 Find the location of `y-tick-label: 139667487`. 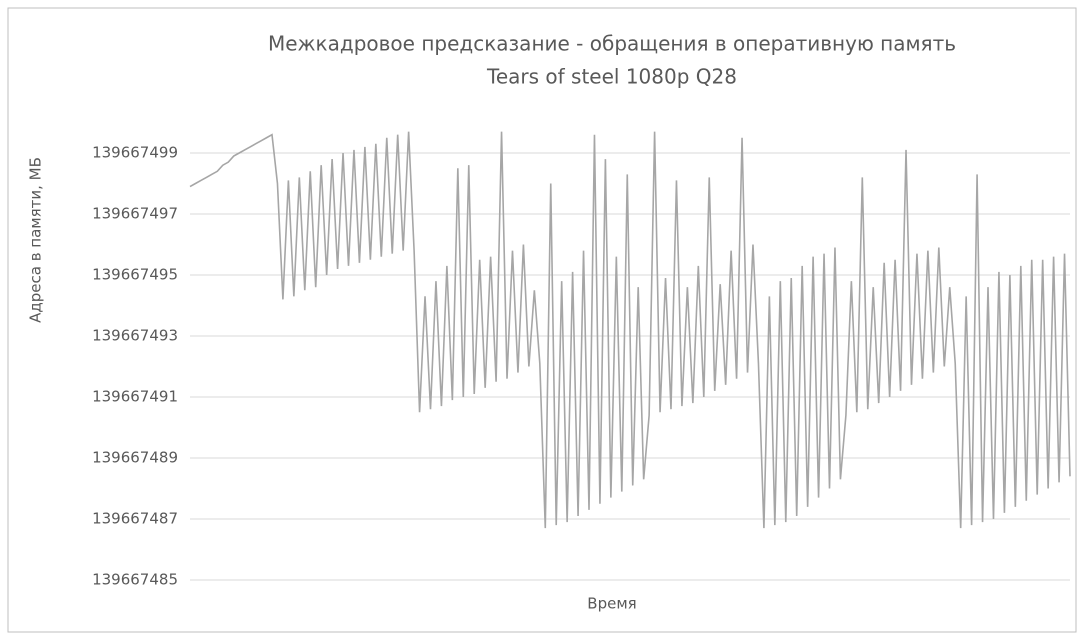

y-tick-label: 139667487 is located at coordinates (135, 519).